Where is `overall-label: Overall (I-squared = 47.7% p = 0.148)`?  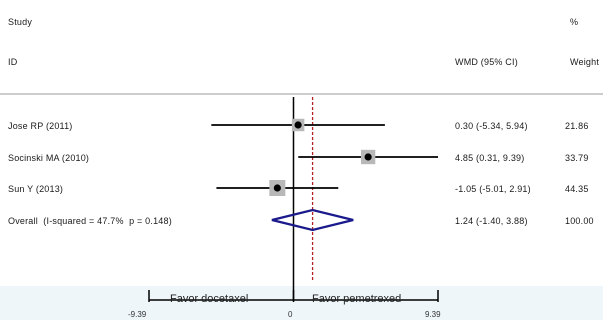 overall-label: Overall (I-squared = 47.7% p = 0.148) is located at coordinates (90, 221).